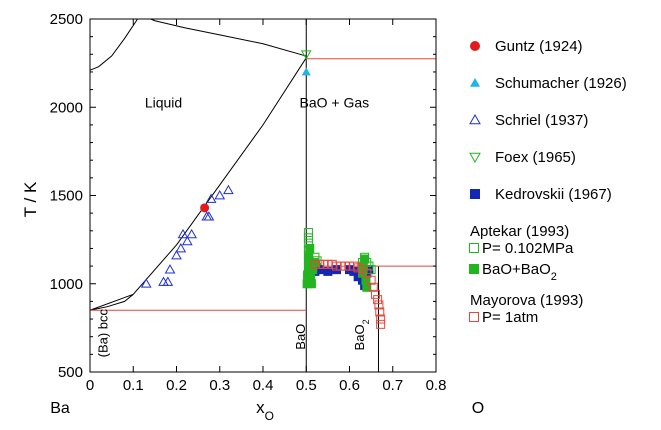 Image resolution: width=661 pixels, height=430 pixels. I want to click on x-tick-label: 0.1, so click(133, 385).